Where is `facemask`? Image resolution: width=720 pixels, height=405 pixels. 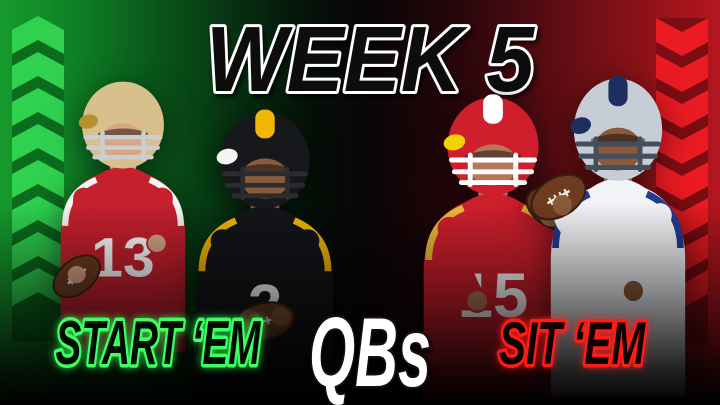
facemask is located at coordinates (265, 183).